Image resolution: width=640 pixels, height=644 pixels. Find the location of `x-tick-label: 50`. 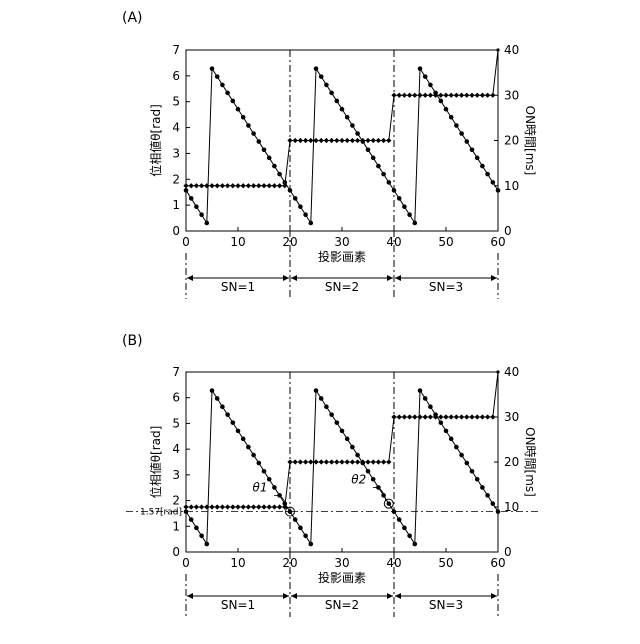

x-tick-label: 50 is located at coordinates (445, 563).